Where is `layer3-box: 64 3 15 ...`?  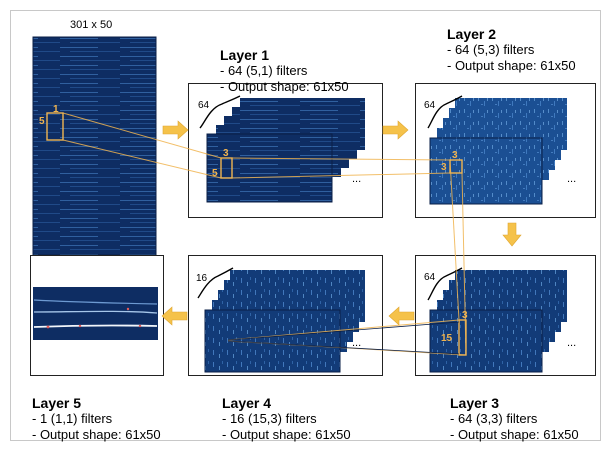 layer3-box: 64 3 15 ... is located at coordinates (505, 315).